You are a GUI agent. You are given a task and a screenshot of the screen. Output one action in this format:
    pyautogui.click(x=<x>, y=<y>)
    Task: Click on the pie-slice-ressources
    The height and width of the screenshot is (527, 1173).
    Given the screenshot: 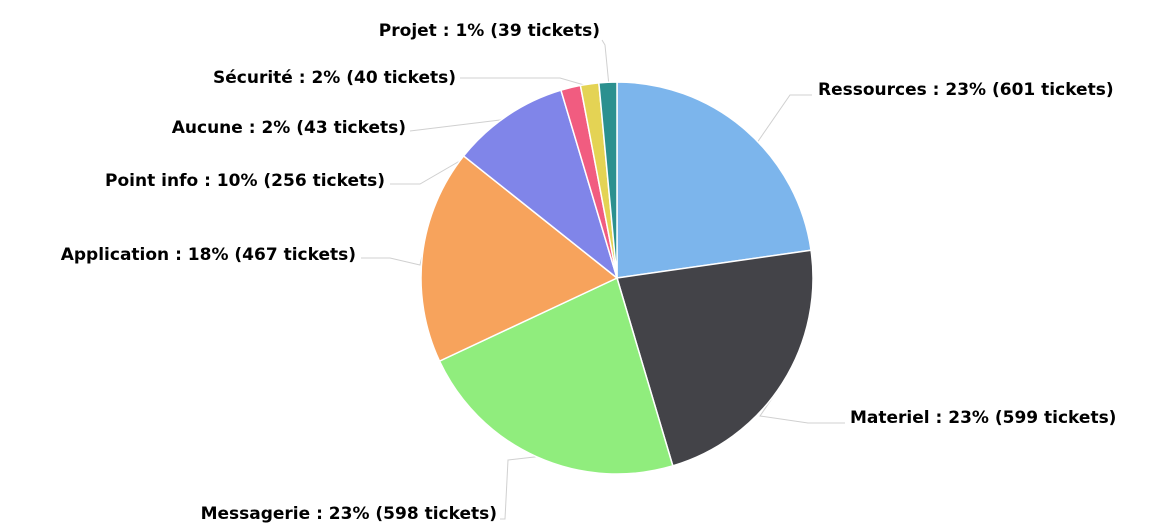 What is the action you would take?
    pyautogui.click(x=714, y=180)
    